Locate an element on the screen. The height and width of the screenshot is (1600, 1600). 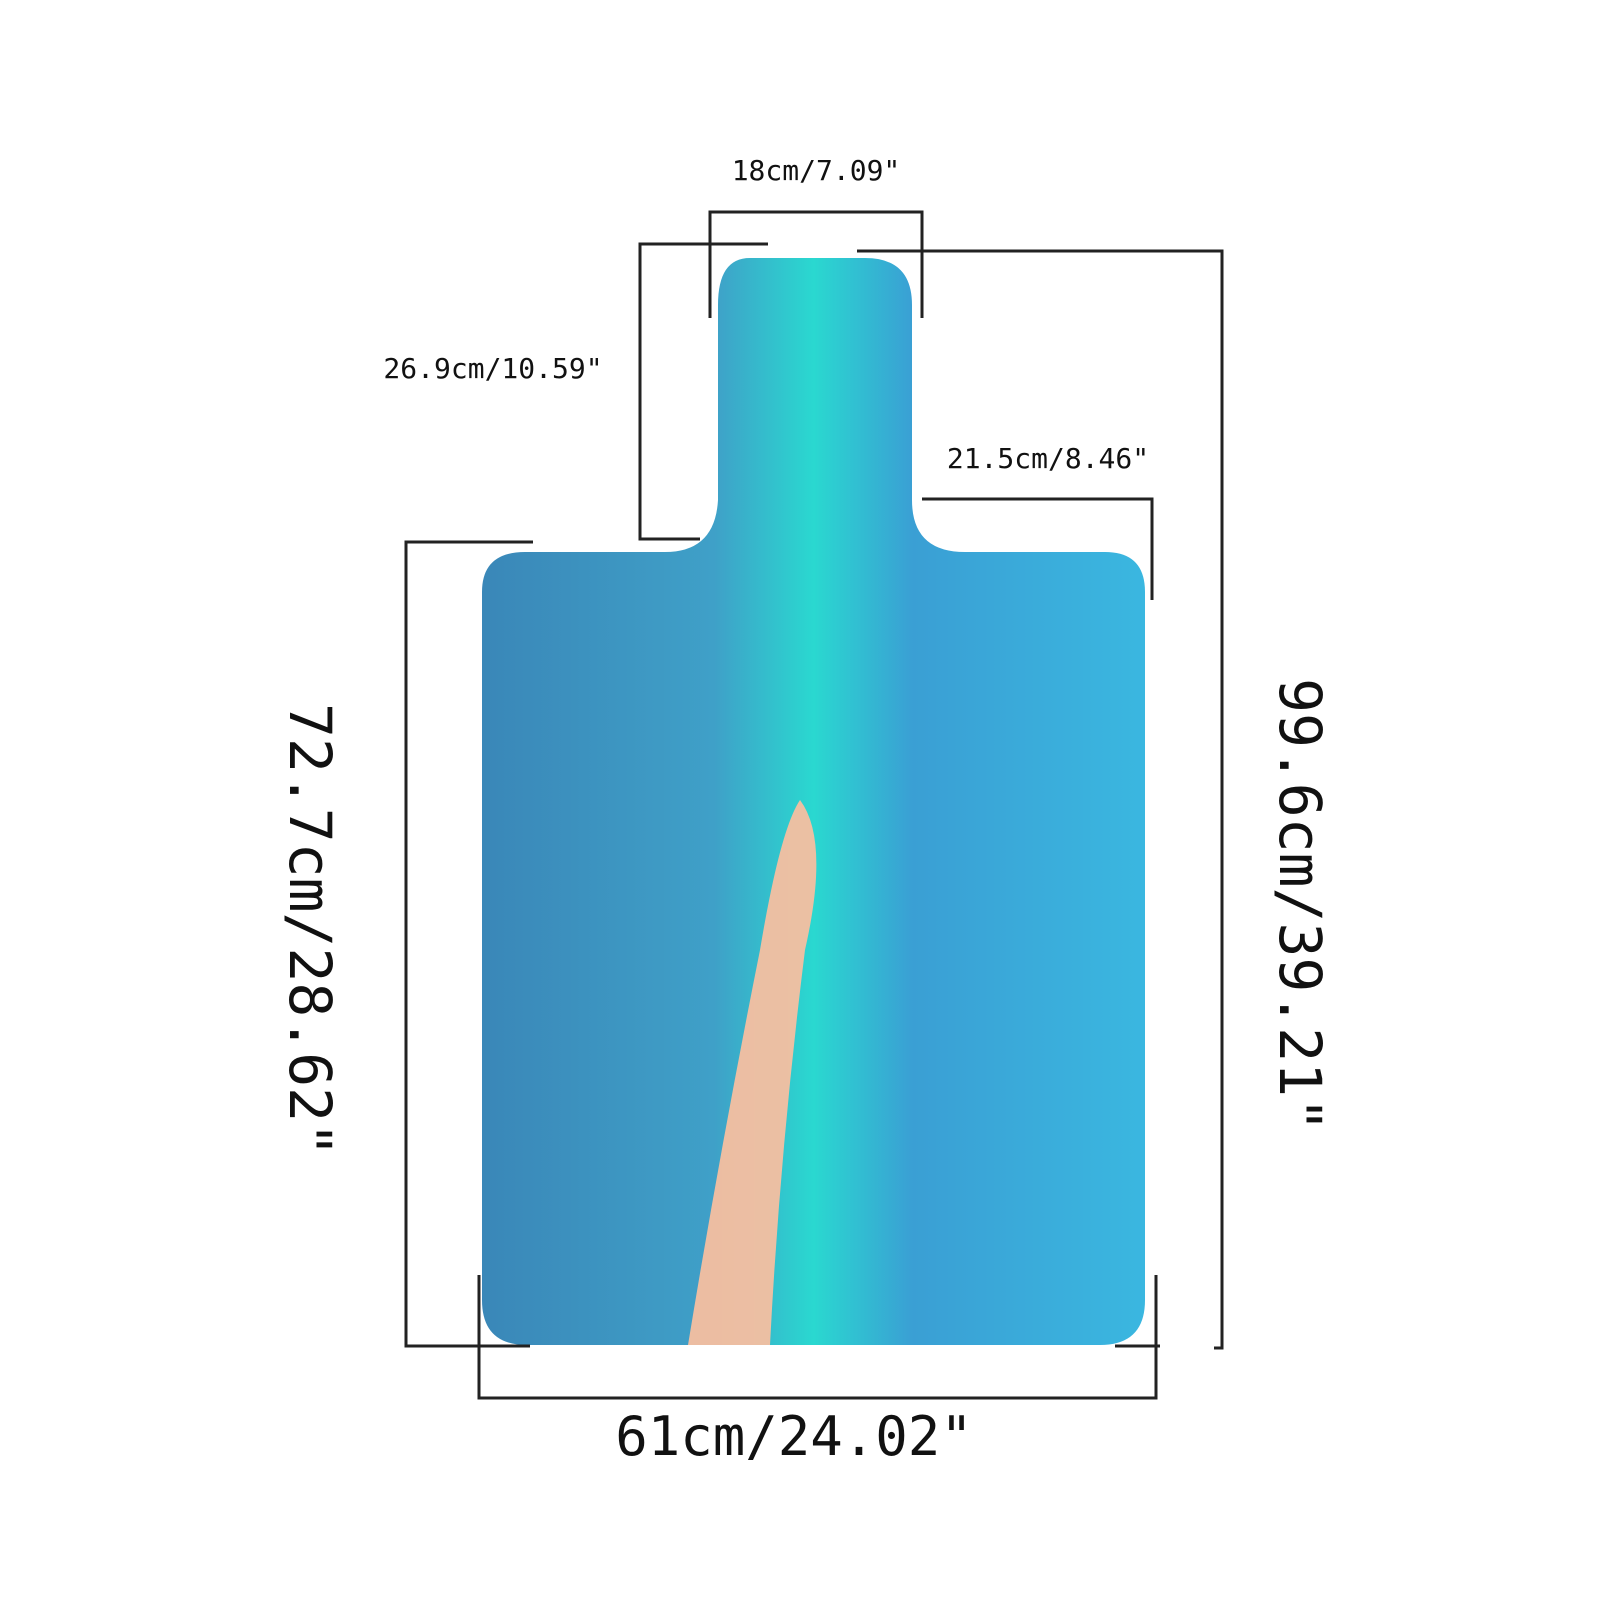
neck-height-label: 26.9cm/10.59" is located at coordinates (492, 368).